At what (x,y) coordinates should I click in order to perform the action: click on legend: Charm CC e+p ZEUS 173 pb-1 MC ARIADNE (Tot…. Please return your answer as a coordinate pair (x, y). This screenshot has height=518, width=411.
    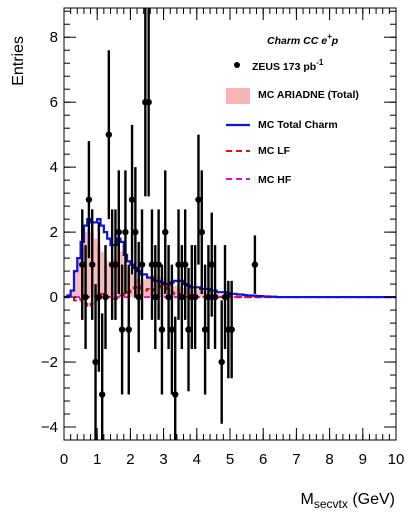
    Looking at the image, I should click on (292, 109).